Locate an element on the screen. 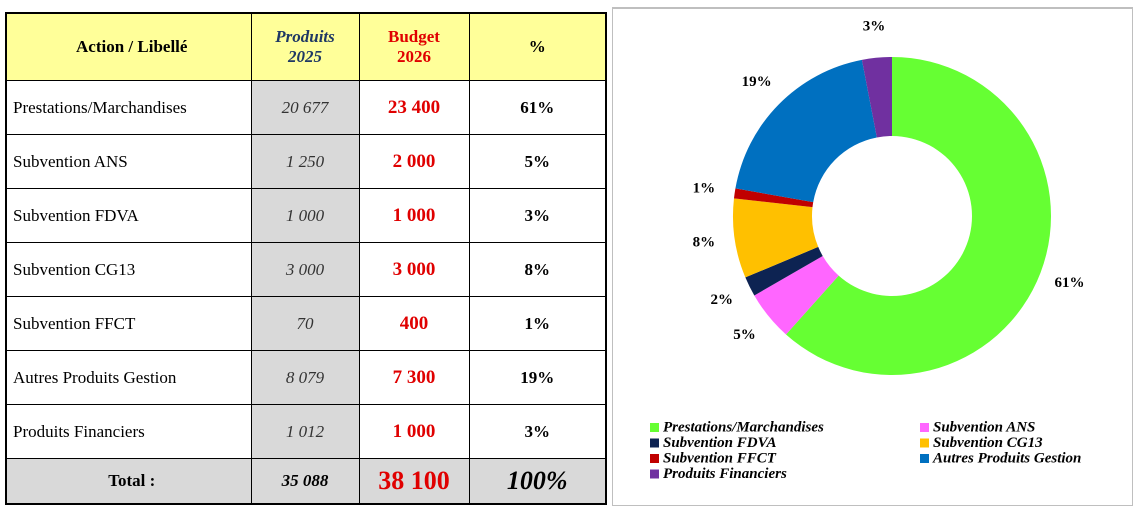  cell-text: 7 300 is located at coordinates (414, 377).